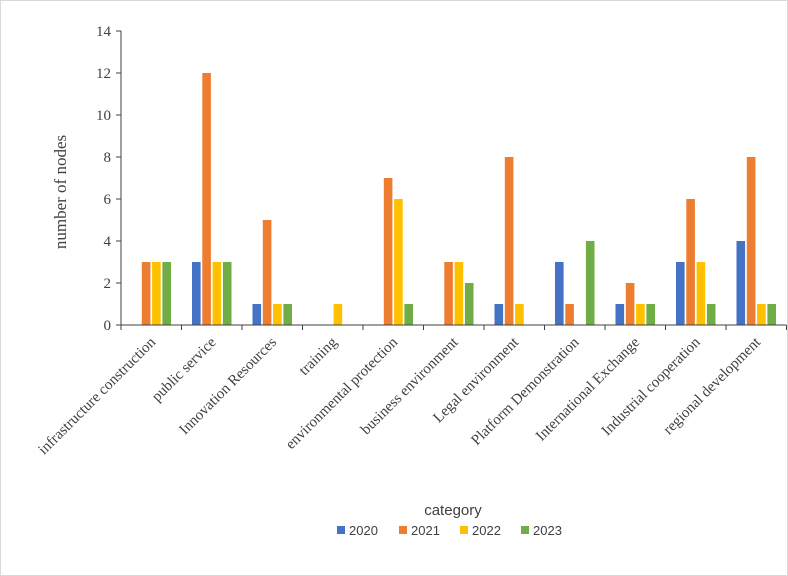 The width and height of the screenshot is (788, 576). Describe the element at coordinates (103, 116) in the screenshot. I see `y-tick-label: 10` at that location.